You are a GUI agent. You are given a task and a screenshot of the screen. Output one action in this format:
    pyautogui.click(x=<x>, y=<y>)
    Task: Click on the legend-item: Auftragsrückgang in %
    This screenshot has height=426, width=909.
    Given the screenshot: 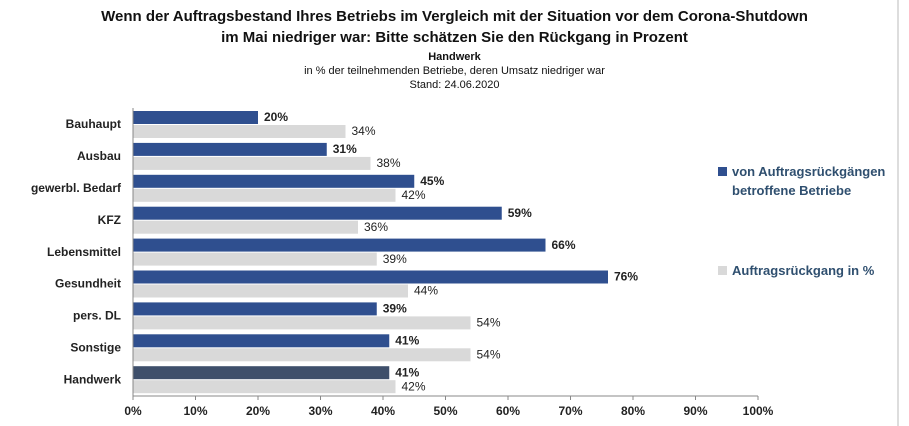 What is the action you would take?
    pyautogui.click(x=805, y=270)
    